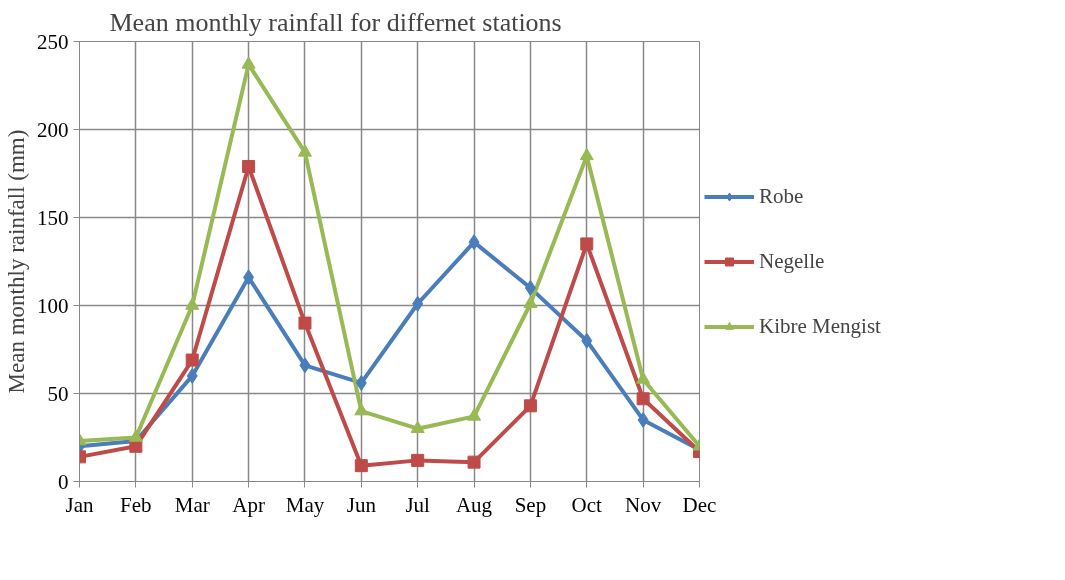 Image resolution: width=1065 pixels, height=580 pixels. I want to click on y-tick-label: 250, so click(53, 41).